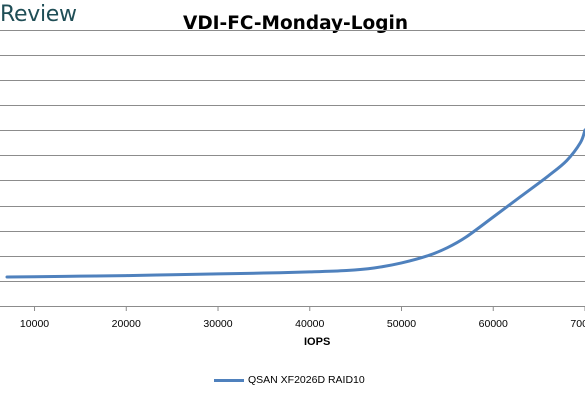 This screenshot has height=401, width=585. What do you see at coordinates (306, 380) in the screenshot?
I see `legend-label: QSAN XF2026D RAID10` at bounding box center [306, 380].